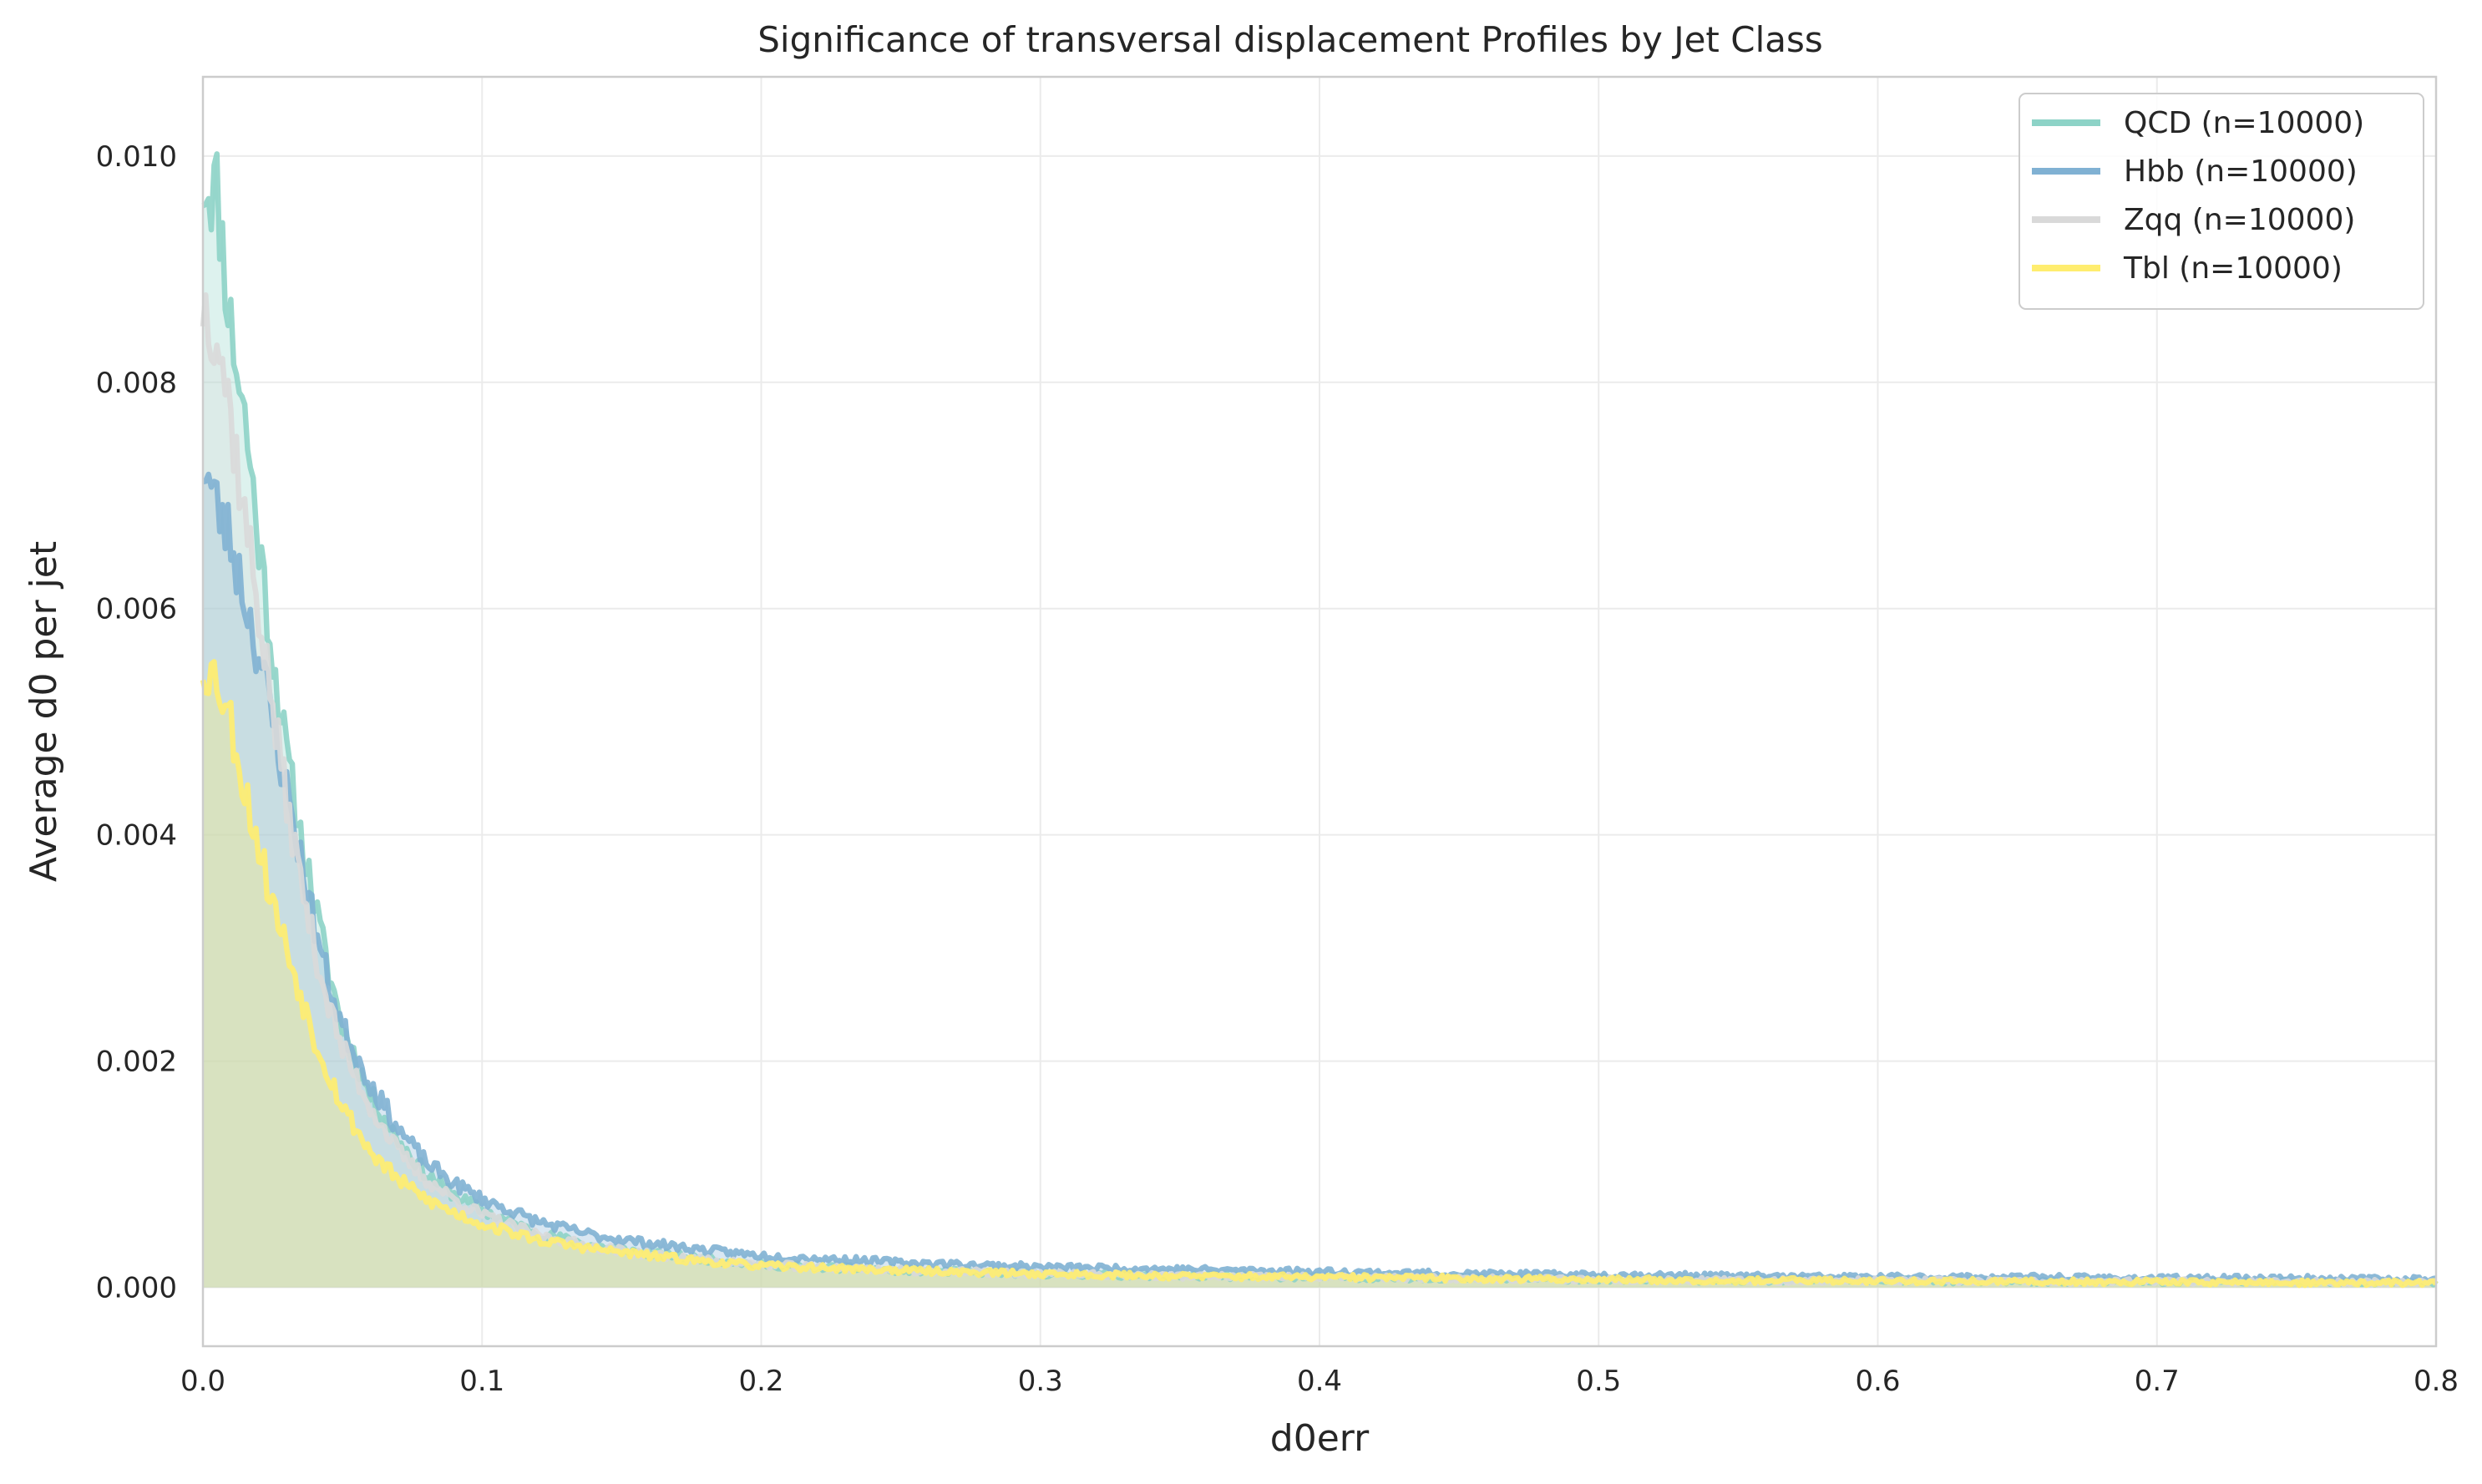 Image resolution: width=2482 pixels, height=1484 pixels. What do you see at coordinates (2157, 1381) in the screenshot?
I see `x-tick-label: 0.7` at bounding box center [2157, 1381].